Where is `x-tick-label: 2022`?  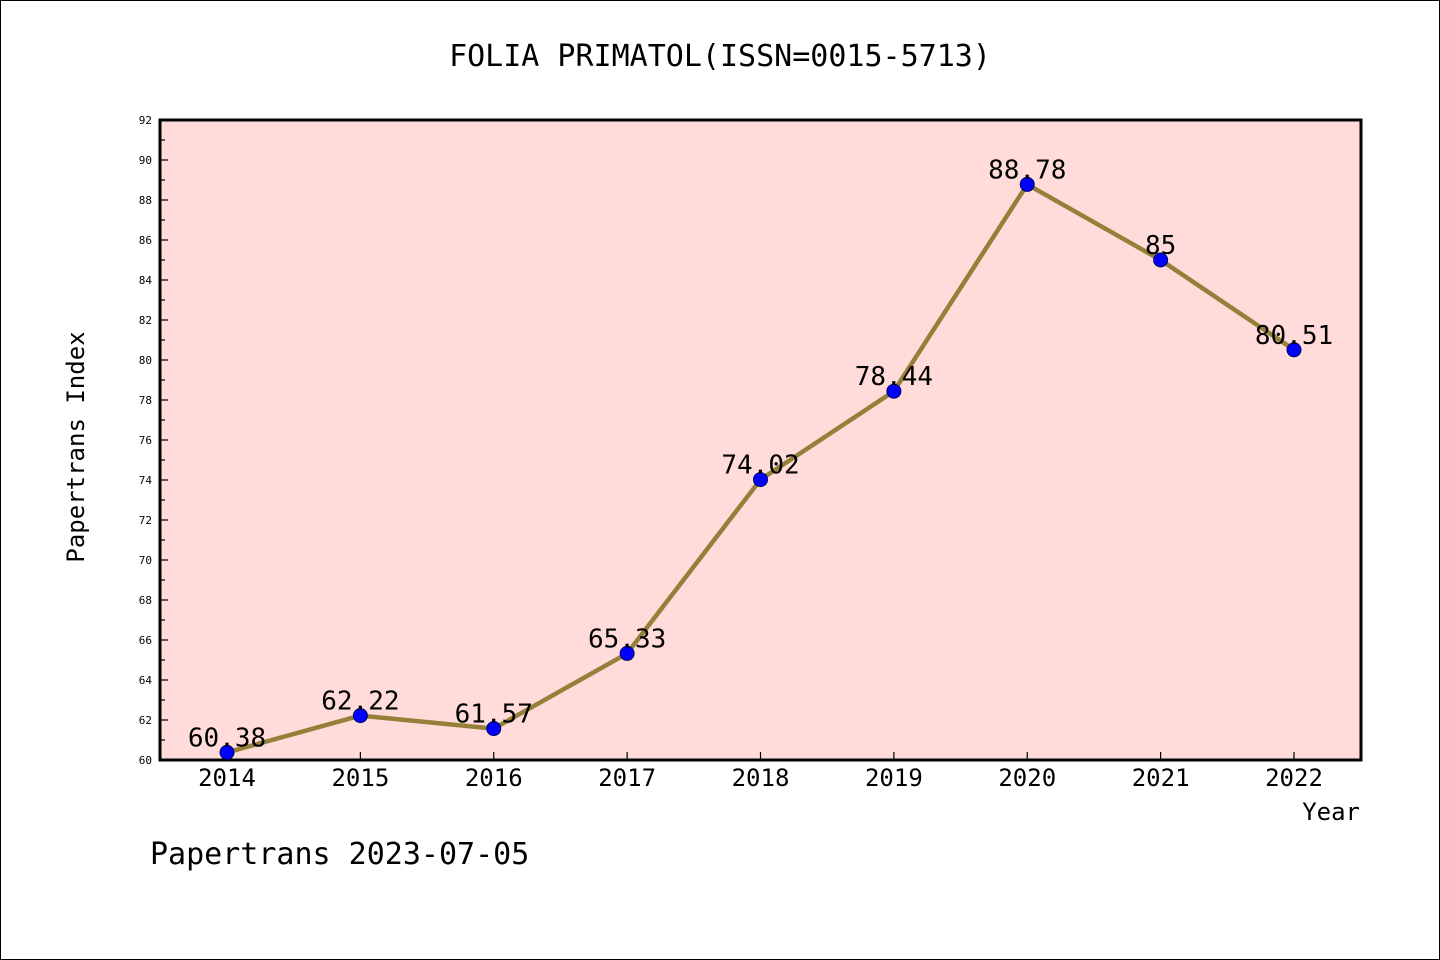
x-tick-label: 2022 is located at coordinates (1294, 778).